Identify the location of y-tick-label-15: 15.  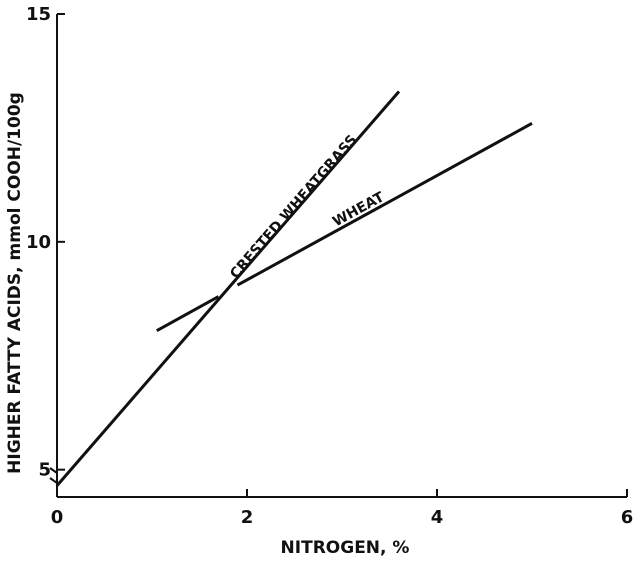
(38, 14).